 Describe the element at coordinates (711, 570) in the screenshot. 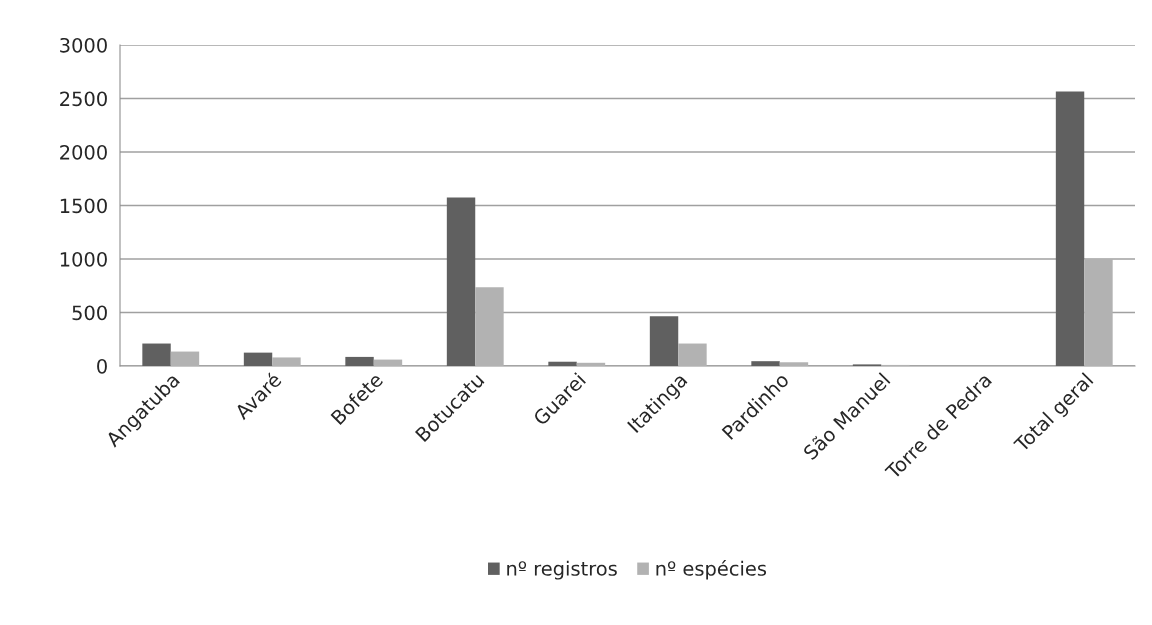

I see `legend-label: nº espécies` at that location.